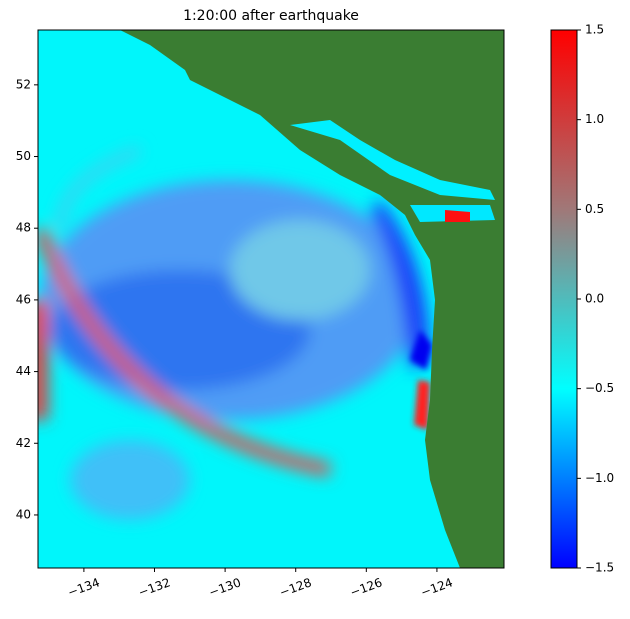 The image size is (630, 619). Describe the element at coordinates (23, 228) in the screenshot. I see `y-tick-label: 48` at that location.